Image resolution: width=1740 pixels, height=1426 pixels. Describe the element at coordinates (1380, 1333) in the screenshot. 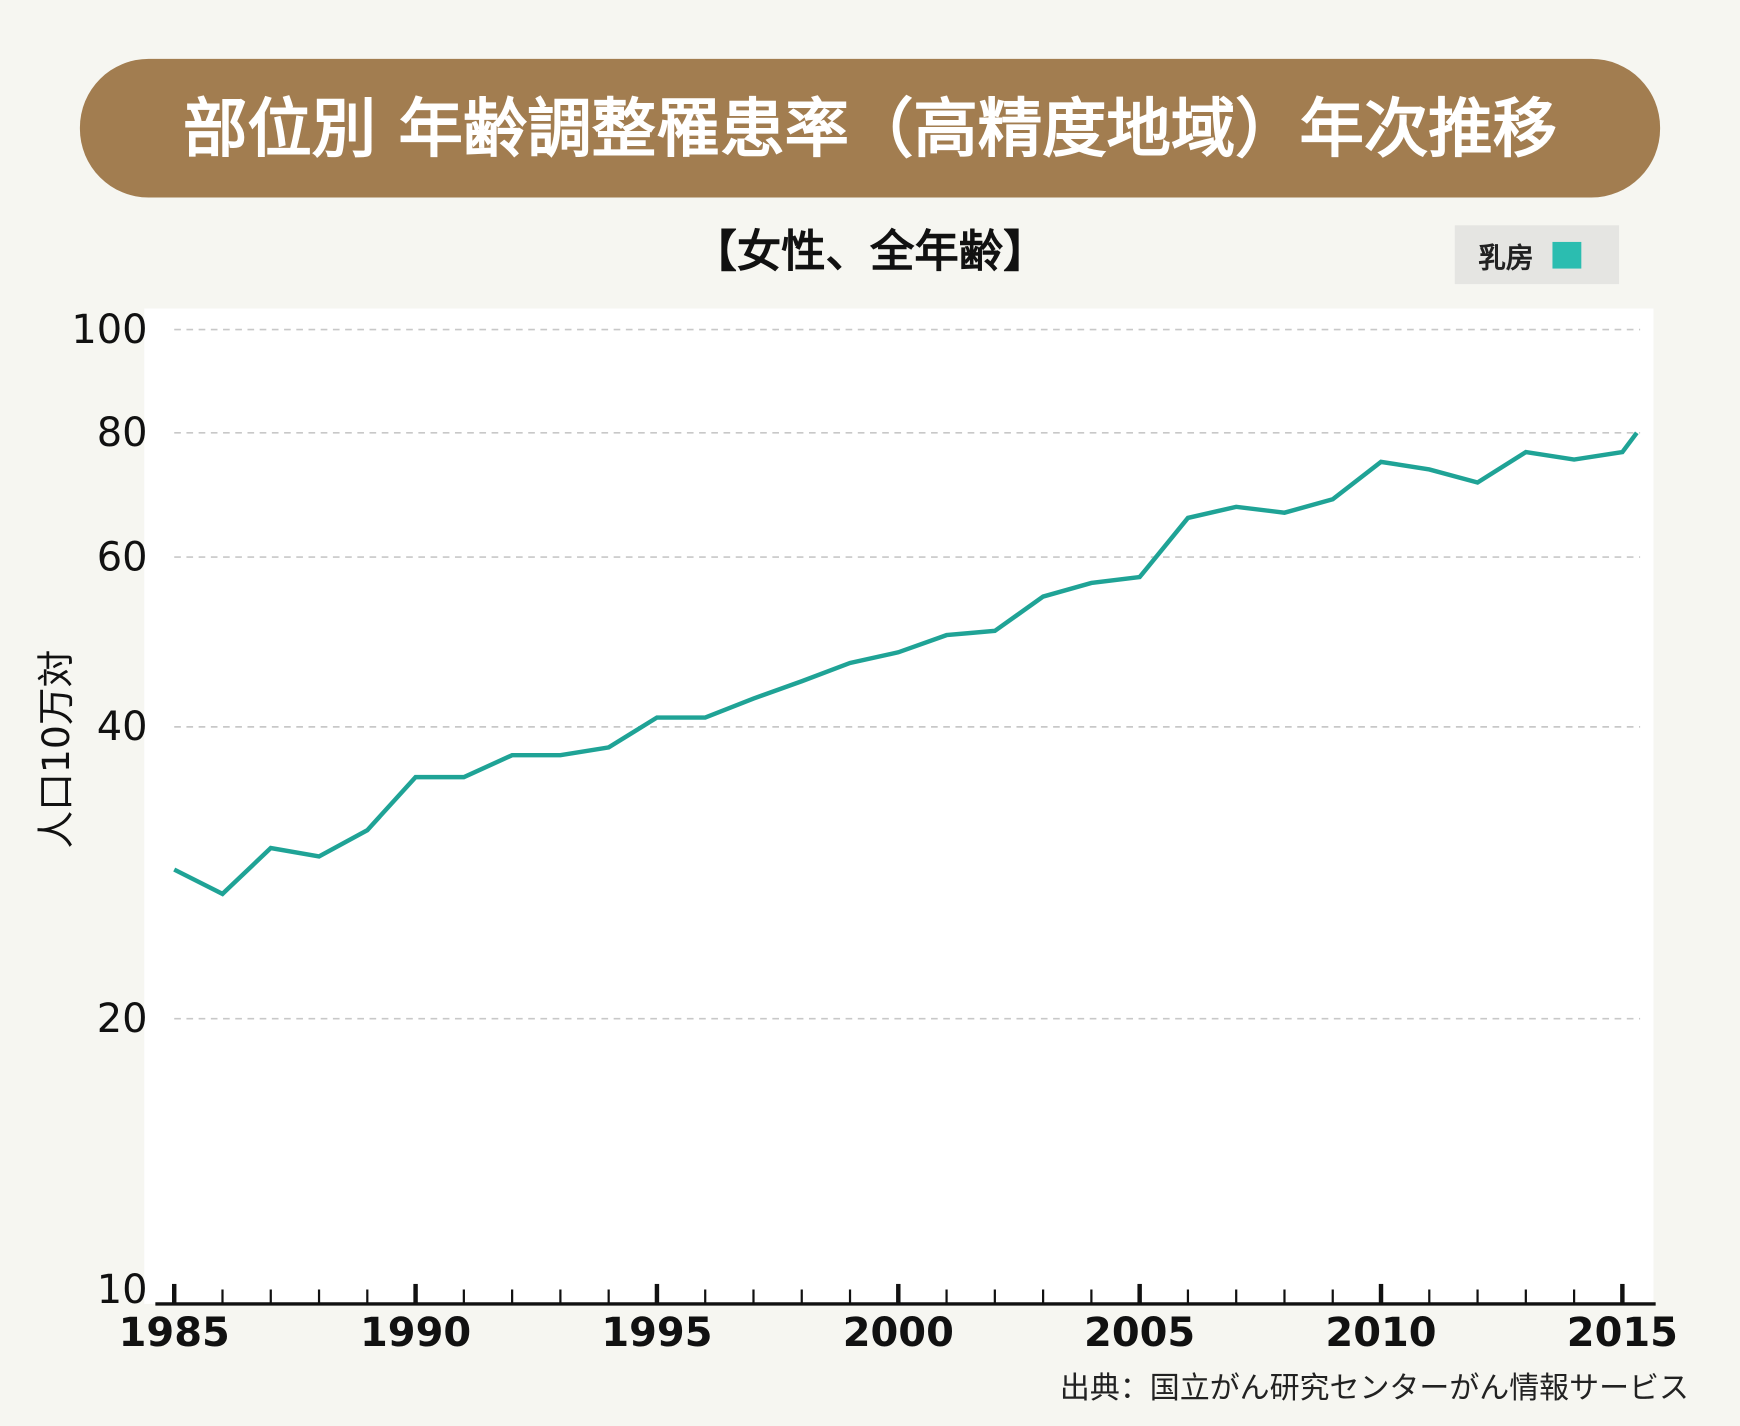

I see `x-tick-label: 2010` at that location.